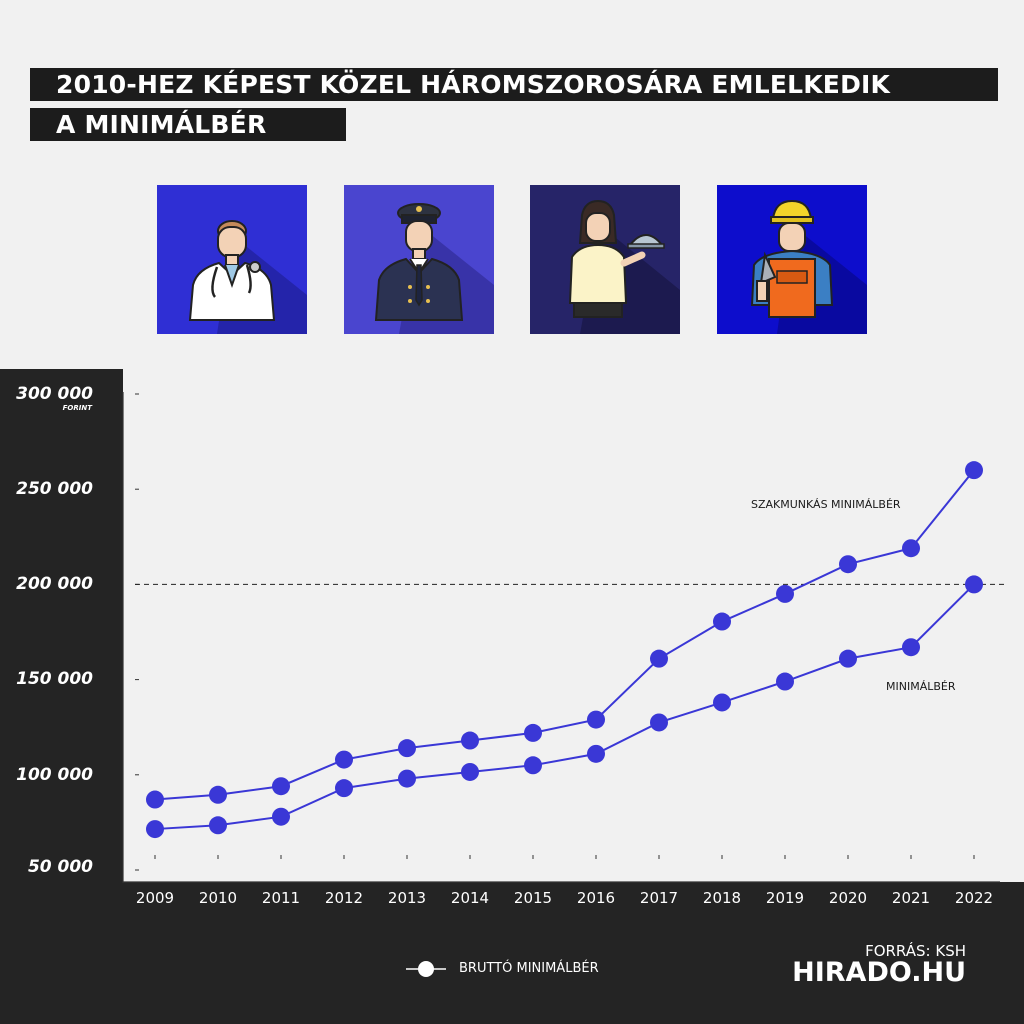 This screenshot has width=1024, height=1024. I want to click on x-tick-label: 2012, so click(344, 898).